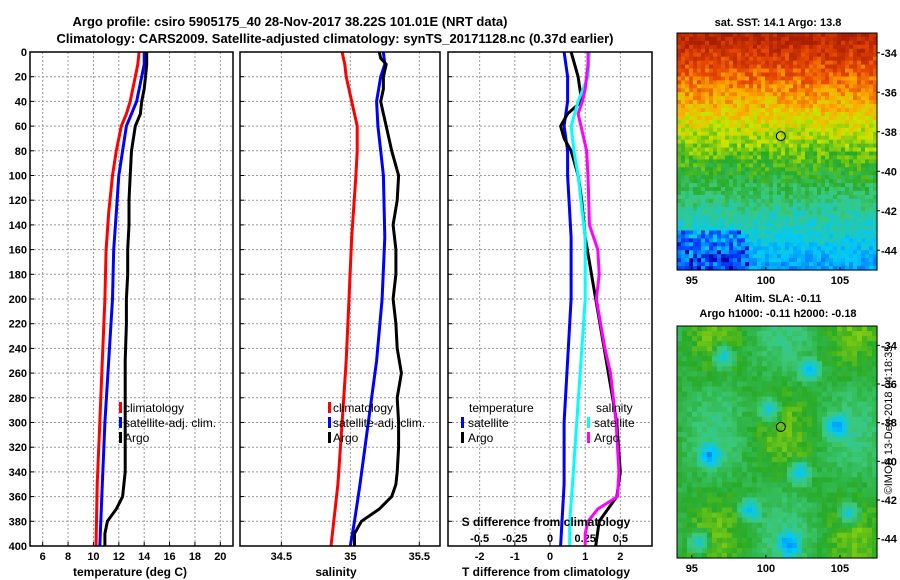 The height and width of the screenshot is (580, 900). What do you see at coordinates (220, 557) in the screenshot?
I see `x-tick-label: 20` at bounding box center [220, 557].